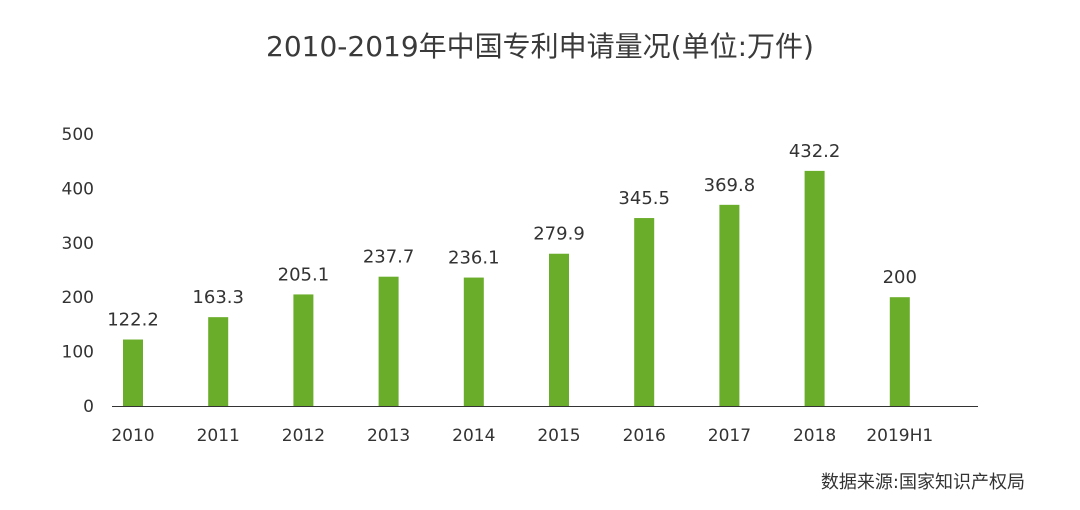 The height and width of the screenshot is (510, 1080). What do you see at coordinates (473, 341) in the screenshot?
I see `bar-2014` at bounding box center [473, 341].